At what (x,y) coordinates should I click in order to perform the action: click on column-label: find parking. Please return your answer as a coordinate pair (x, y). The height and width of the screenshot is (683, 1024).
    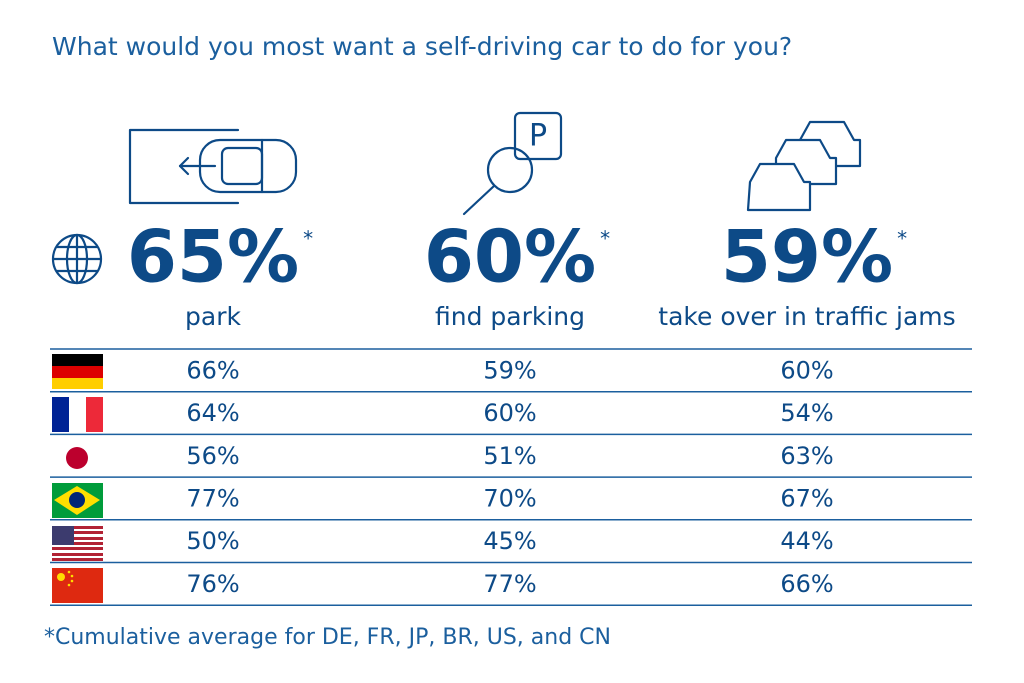
    Looking at the image, I should click on (510, 316).